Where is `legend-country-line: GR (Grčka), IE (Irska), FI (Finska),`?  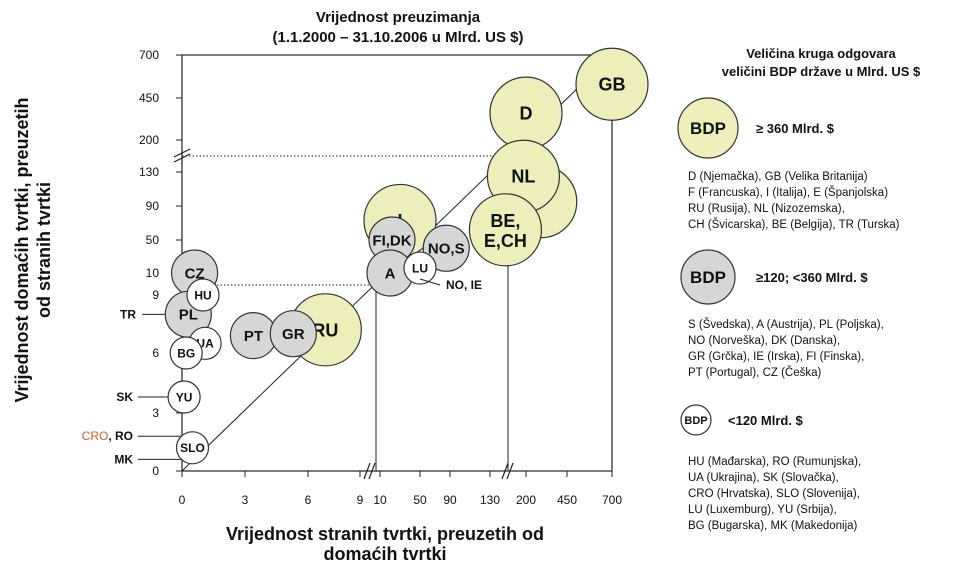 legend-country-line: GR (Grčka), IE (Irska), FI (Finska), is located at coordinates (776, 357).